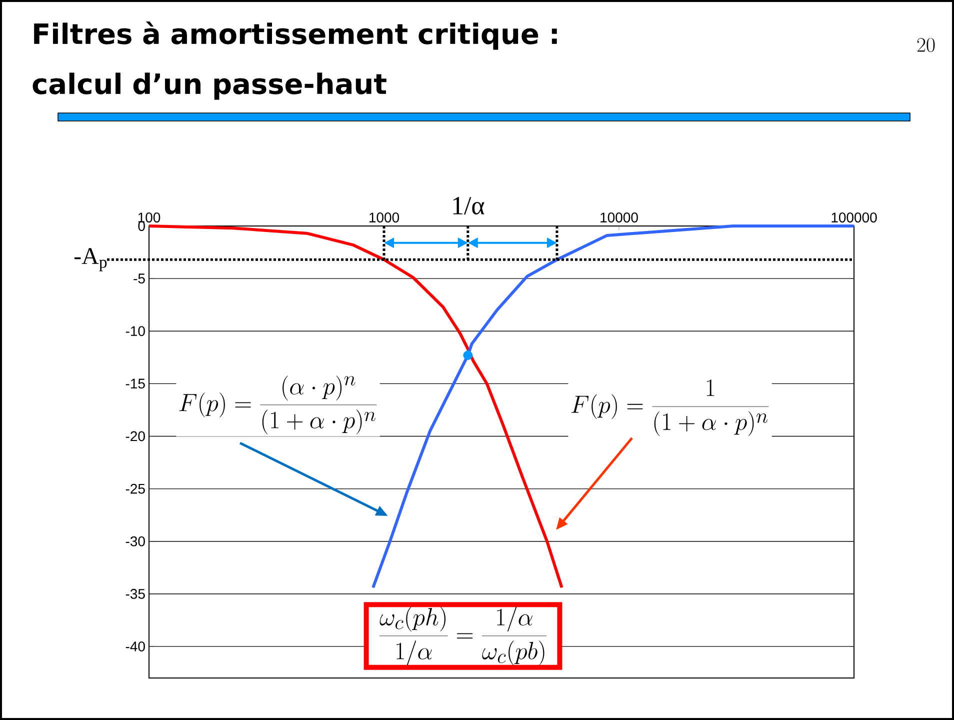 This screenshot has width=954, height=720. I want to click on y-tick-label: -20, so click(135, 436).